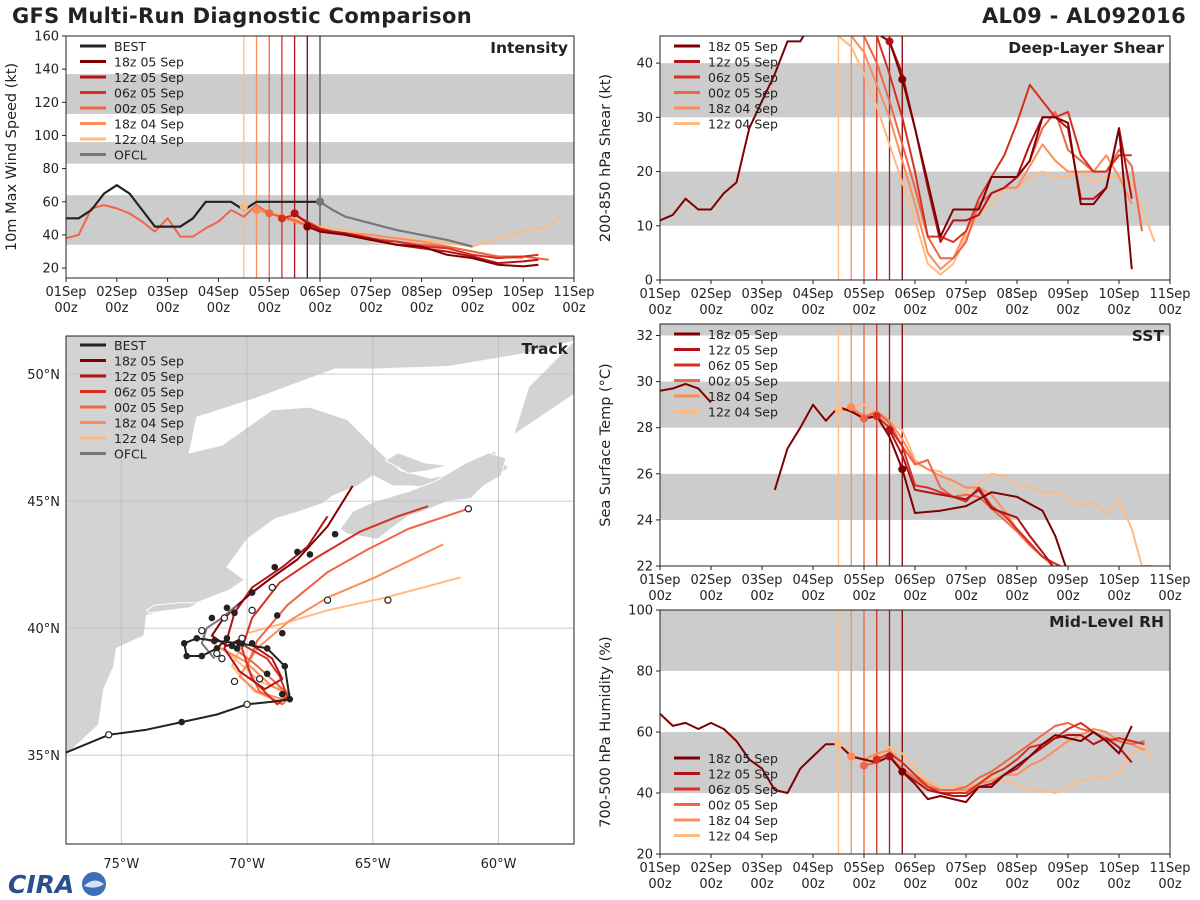  What do you see at coordinates (116, 292) in the screenshot?
I see `intensity-xtick-label: 02Sep` at bounding box center [116, 292].